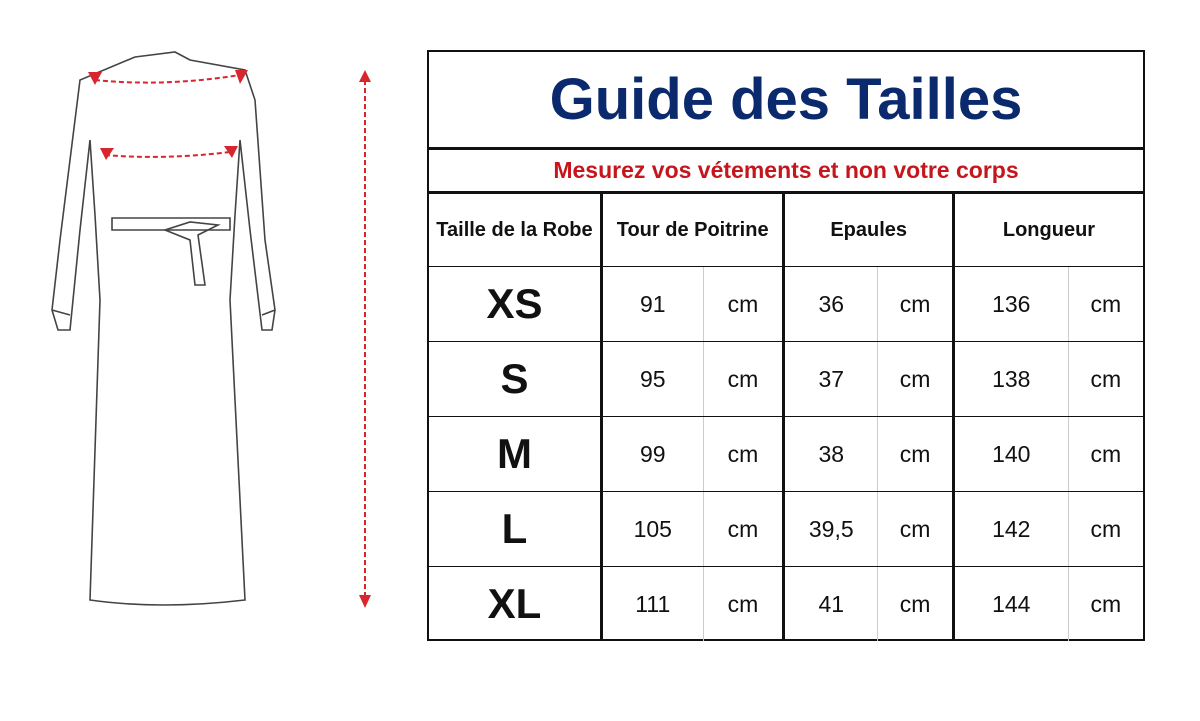  I want to click on size-cell: M, so click(515, 454).